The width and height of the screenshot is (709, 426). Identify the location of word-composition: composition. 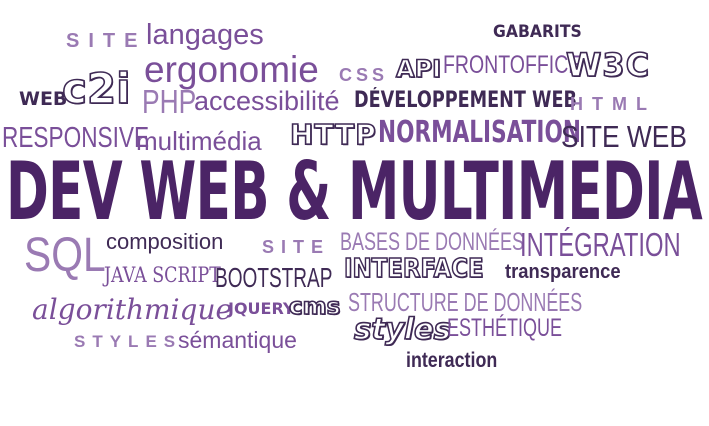
(165, 241).